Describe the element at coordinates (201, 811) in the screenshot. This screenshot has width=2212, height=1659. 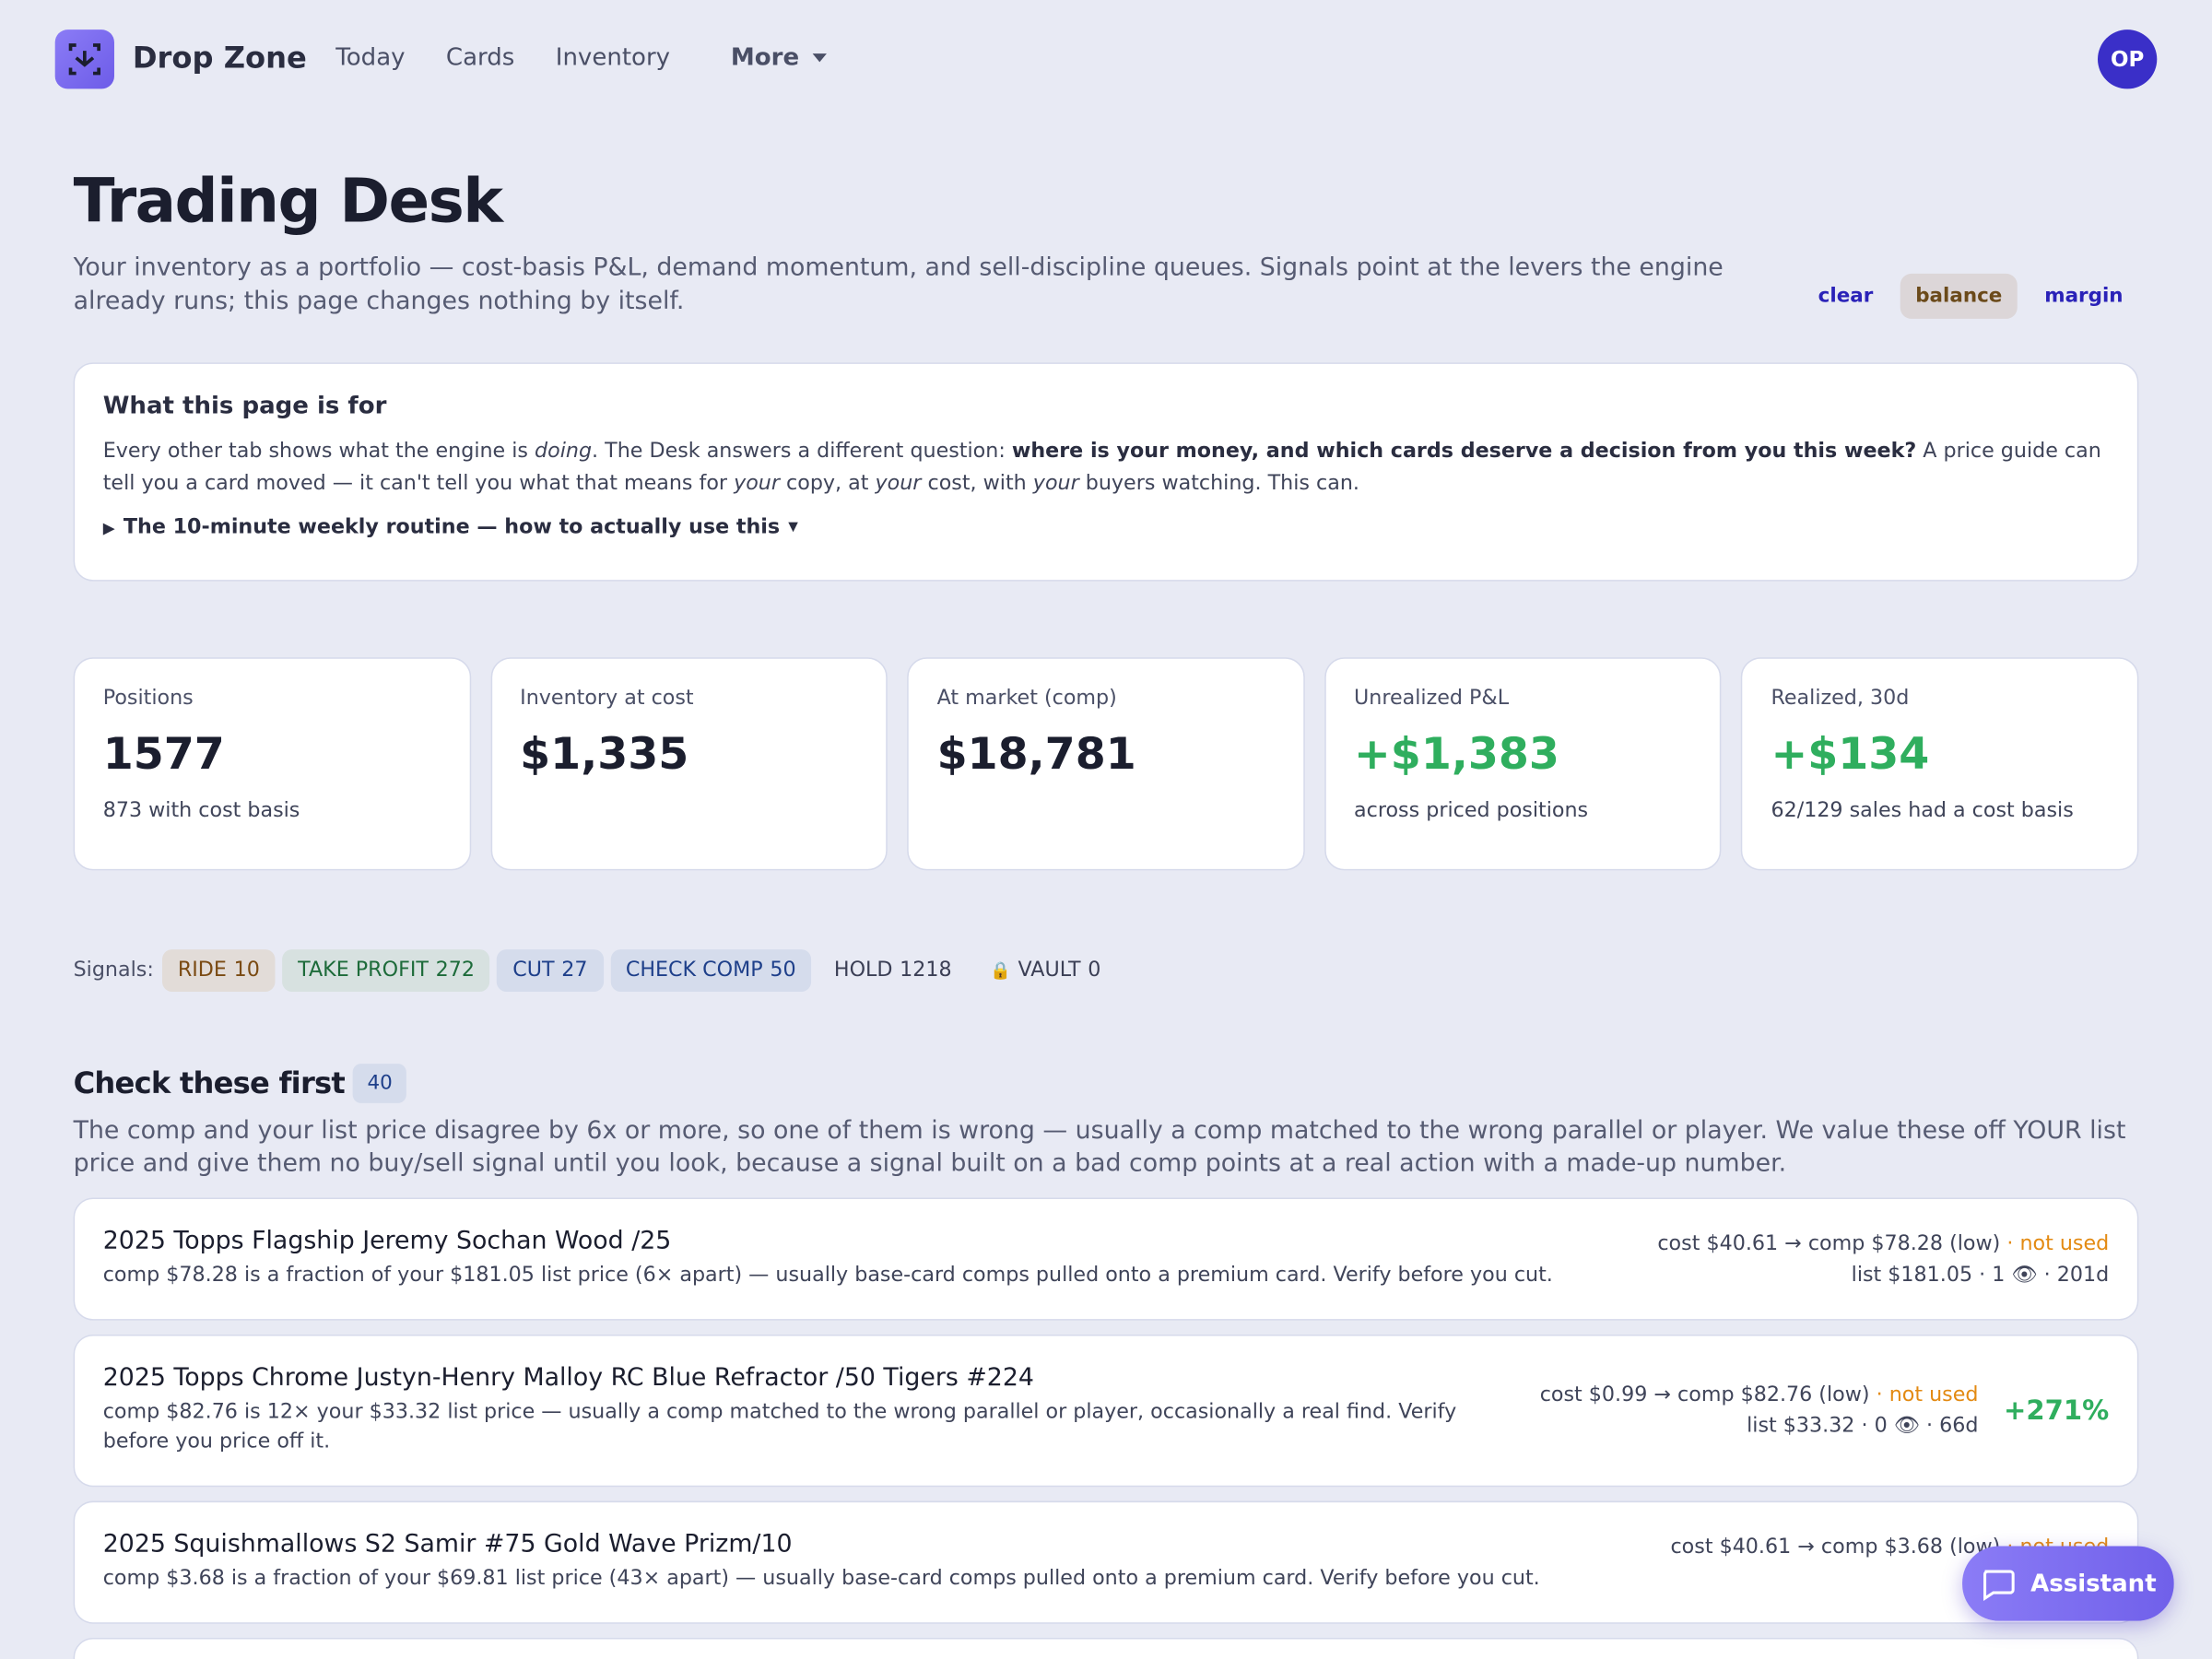
I see `stat-sub: 873 with cost basis` at that location.